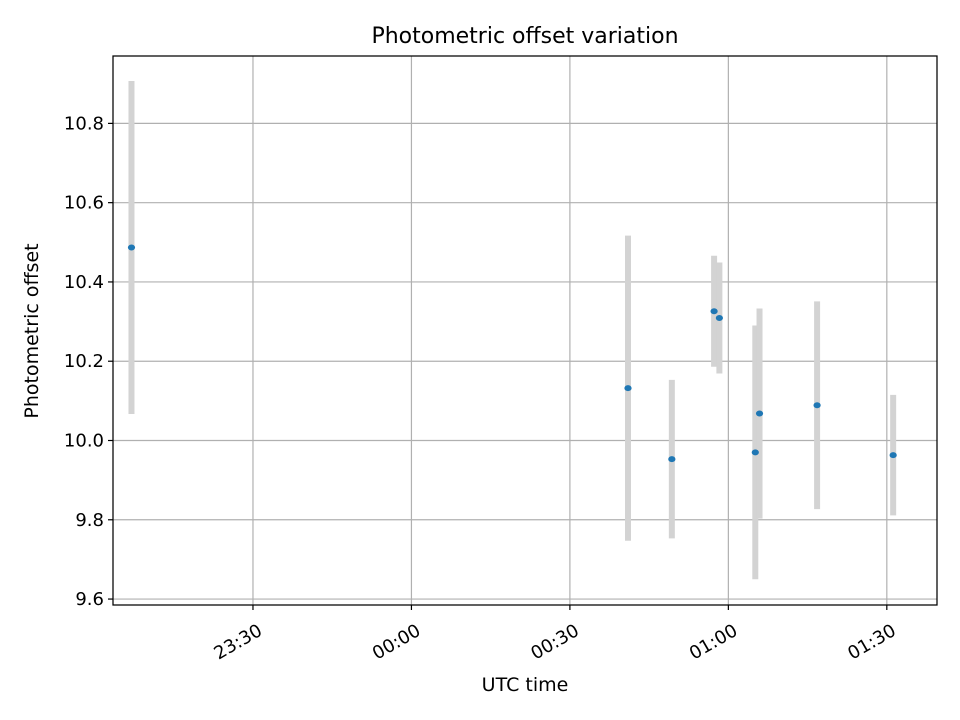 The image size is (960, 720). Describe the element at coordinates (84, 440) in the screenshot. I see `y-tick-label: 10.0` at that location.